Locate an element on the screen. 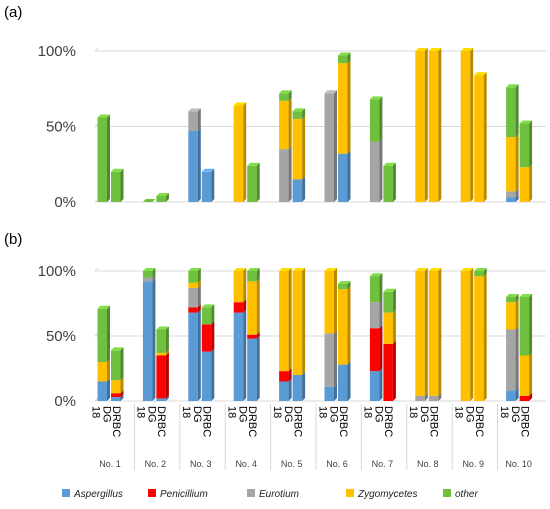  x-group-label: No. 8 is located at coordinates (428, 464).